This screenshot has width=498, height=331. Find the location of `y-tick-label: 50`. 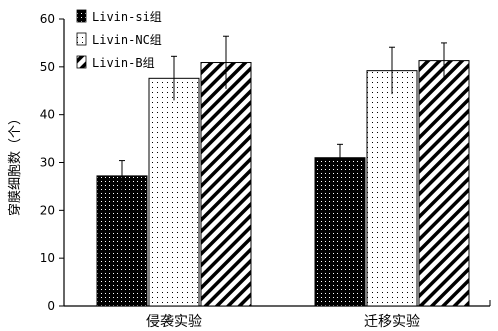

y-tick-label: 50 is located at coordinates (47, 67).